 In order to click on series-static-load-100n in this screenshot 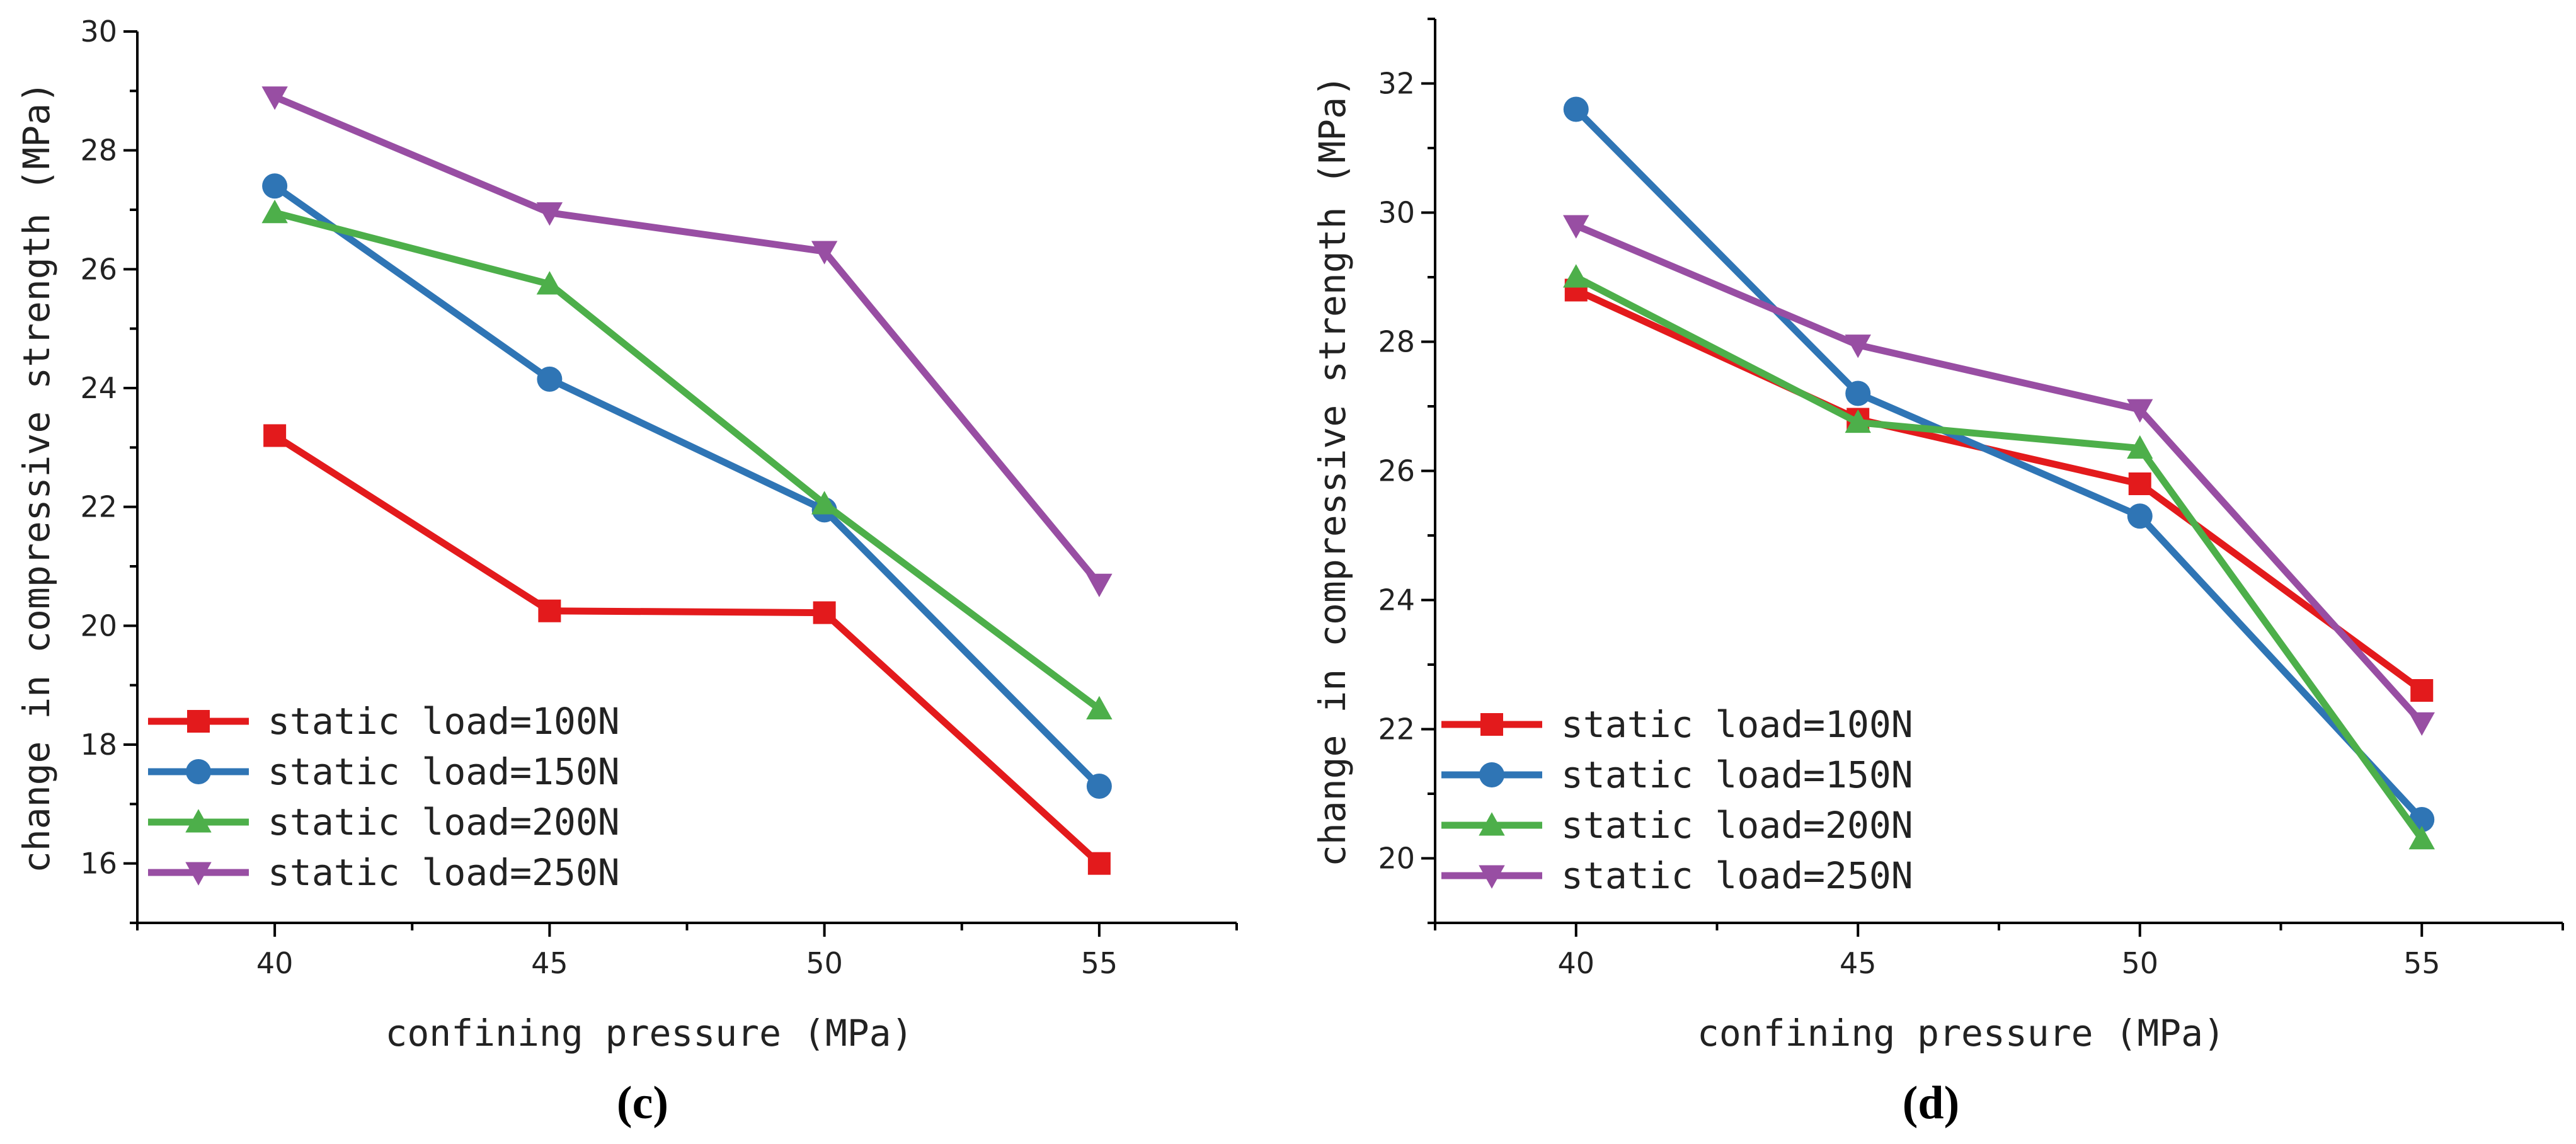, I will do `click(687, 649)`.